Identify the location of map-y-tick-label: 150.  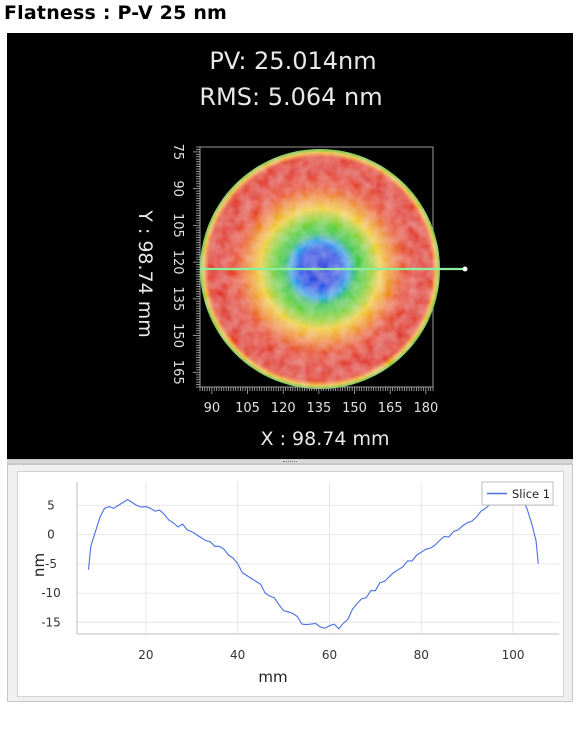
(177, 335).